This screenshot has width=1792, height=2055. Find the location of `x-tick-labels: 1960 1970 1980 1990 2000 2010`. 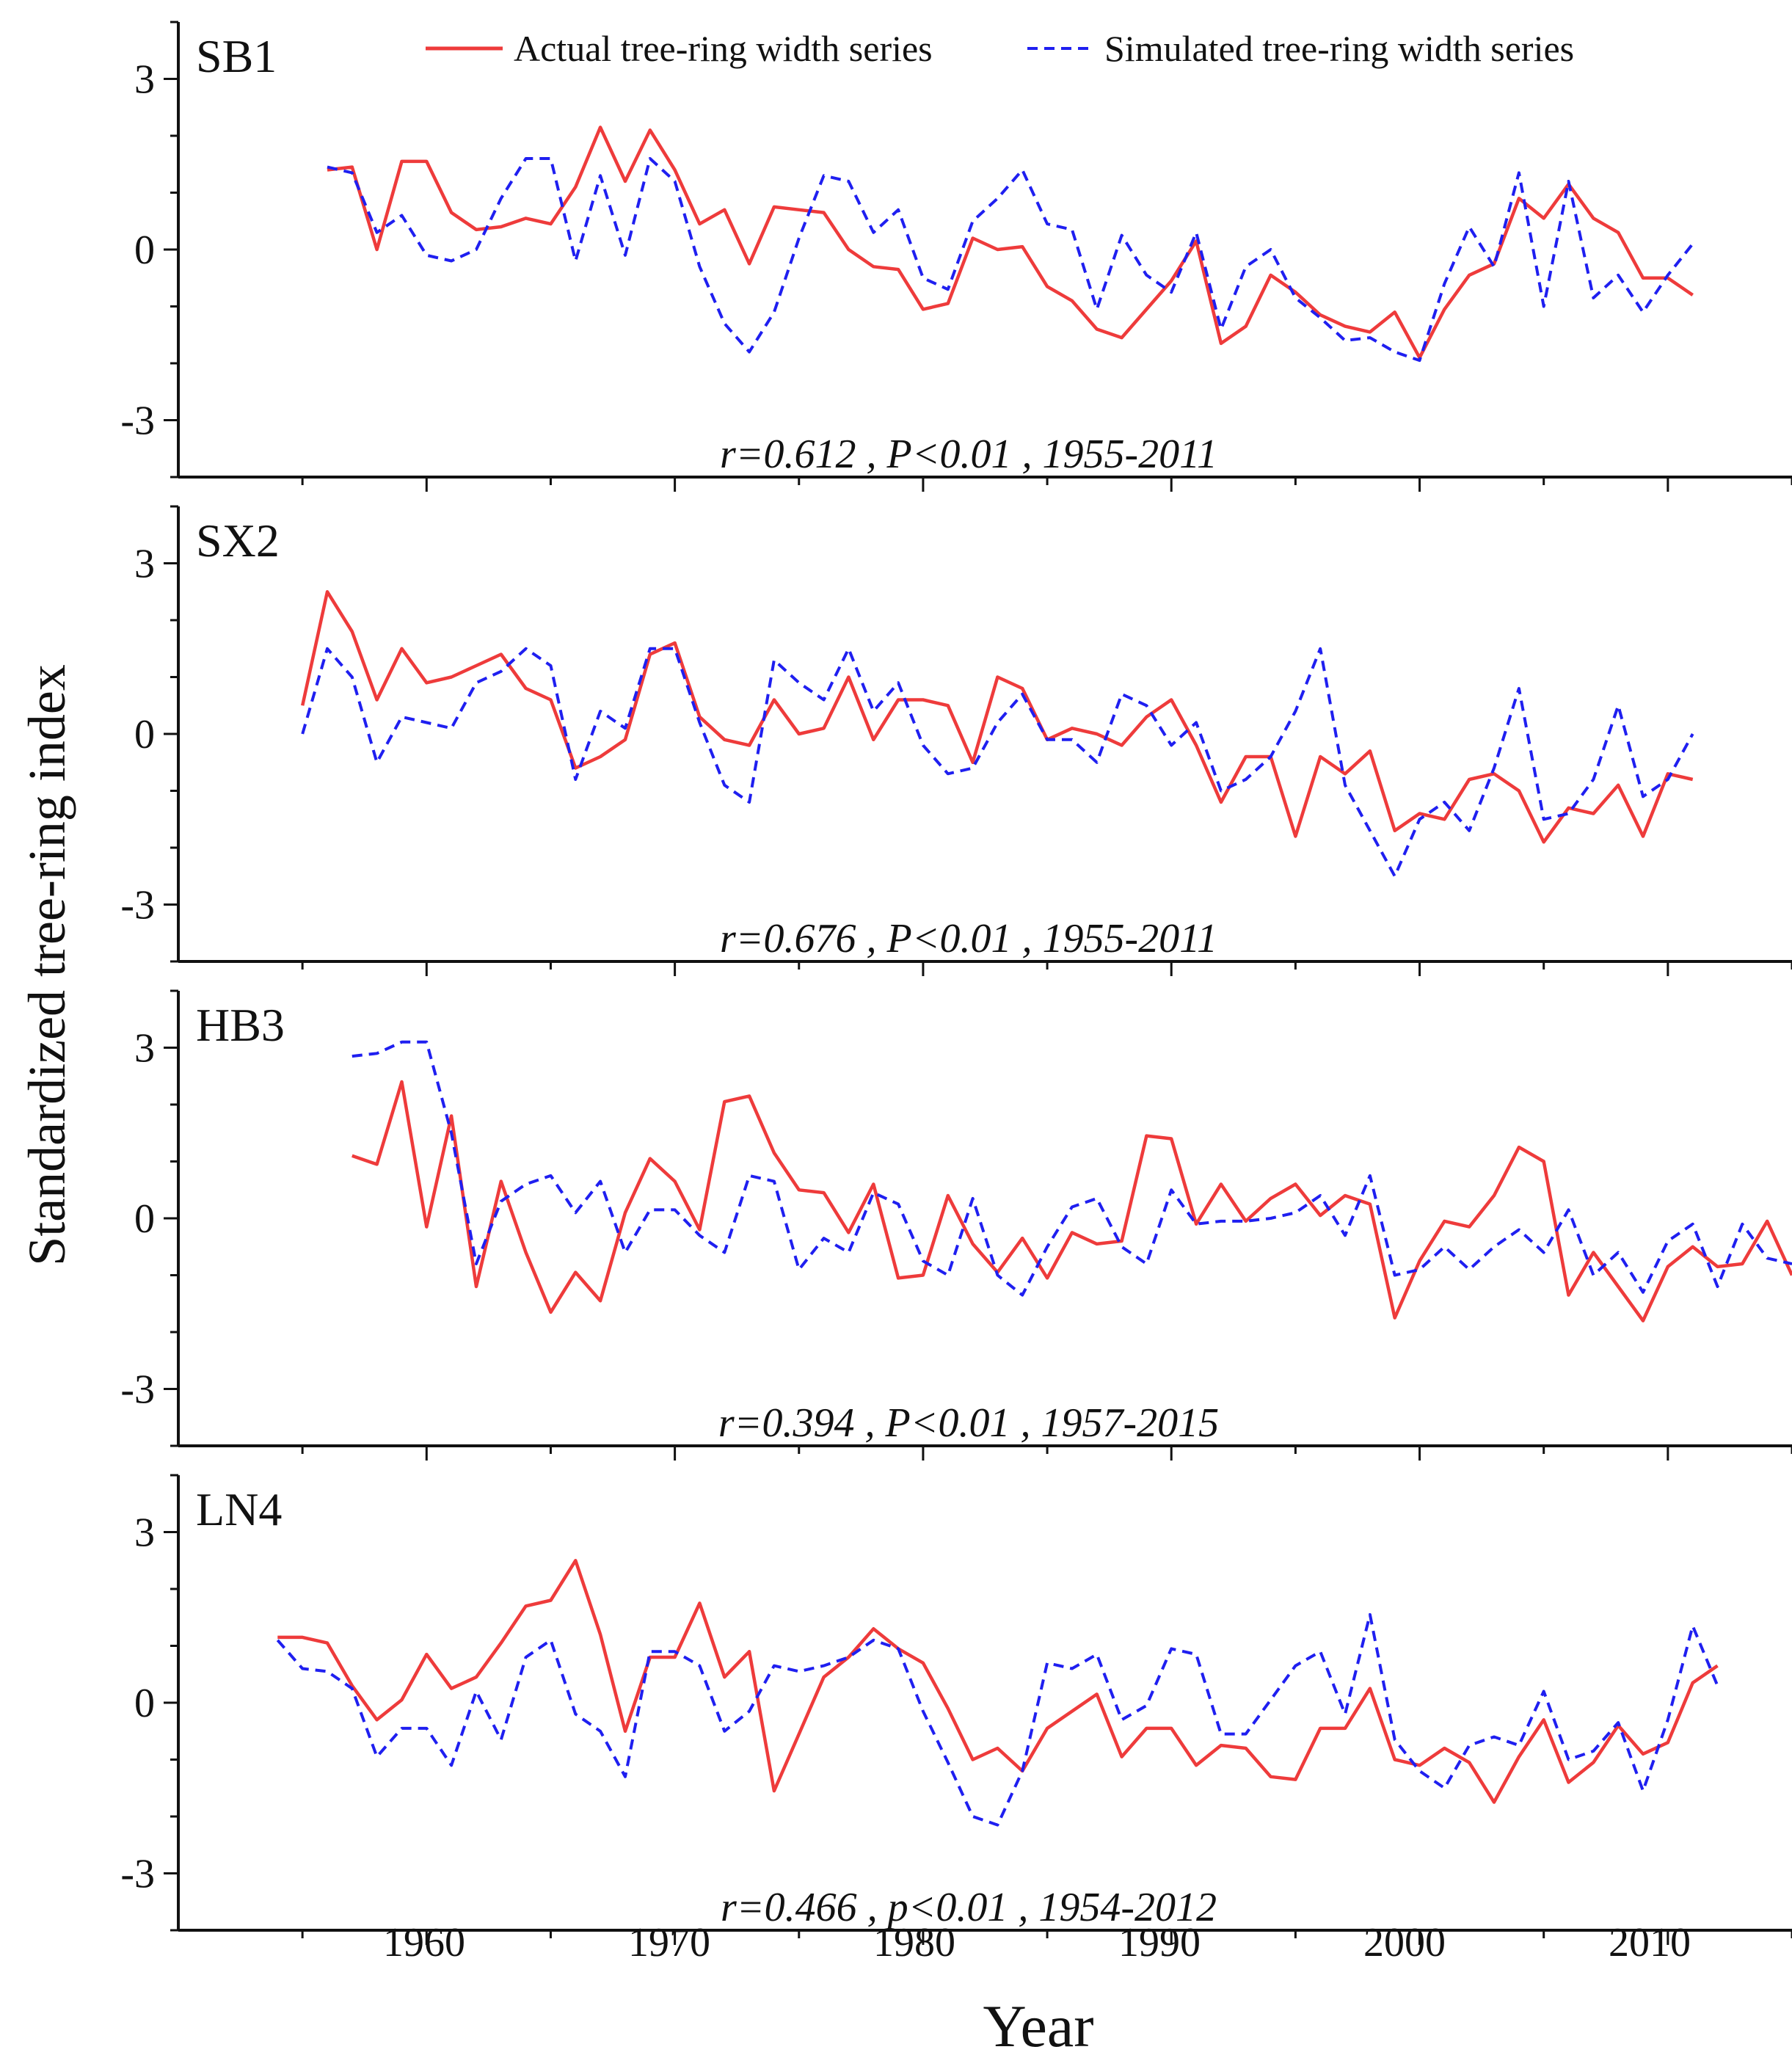

x-tick-labels: 1960 1970 1980 1990 2000 2010 is located at coordinates (1037, 1942).